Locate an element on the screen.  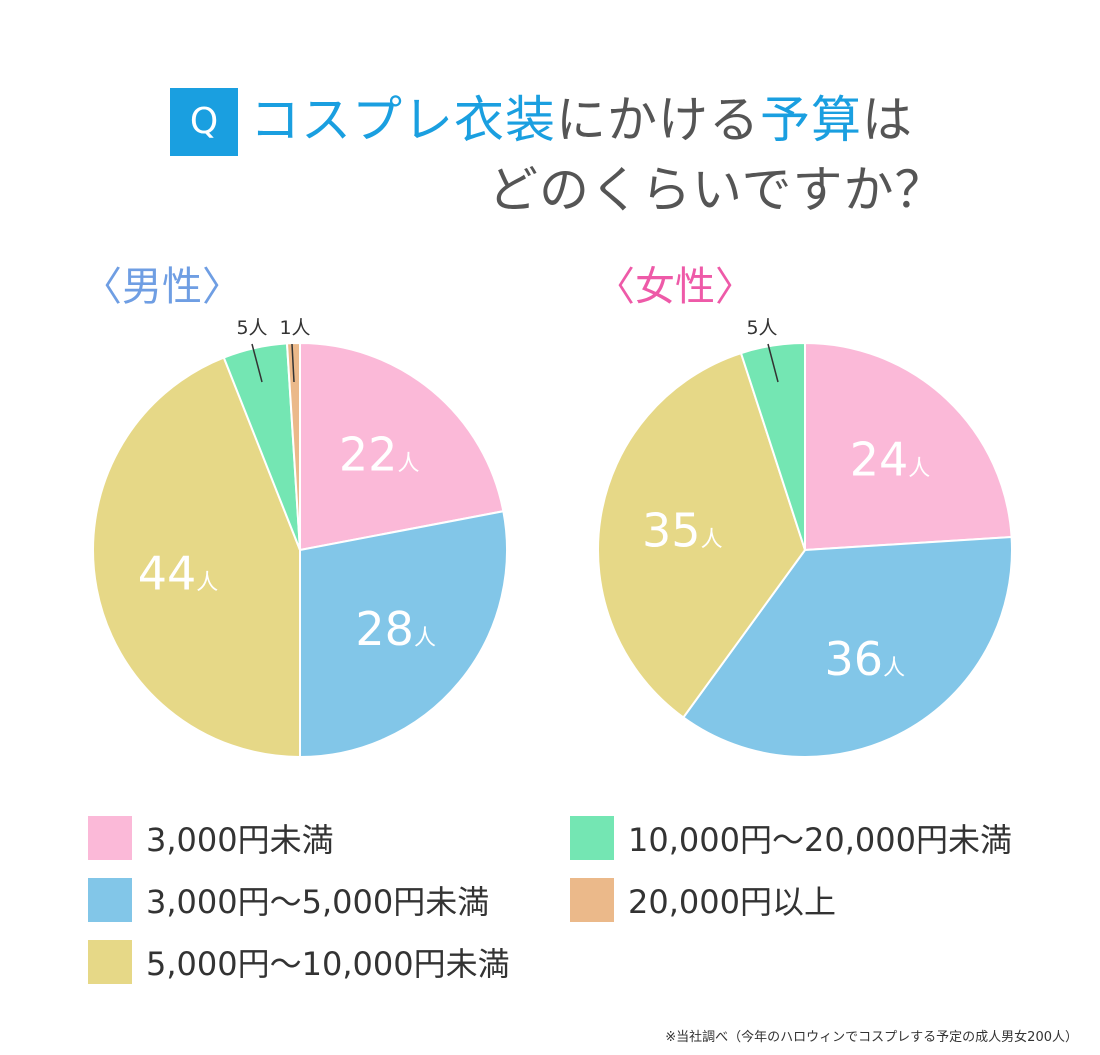
title-segment: コスプレ衣装 is located at coordinates (403, 120).